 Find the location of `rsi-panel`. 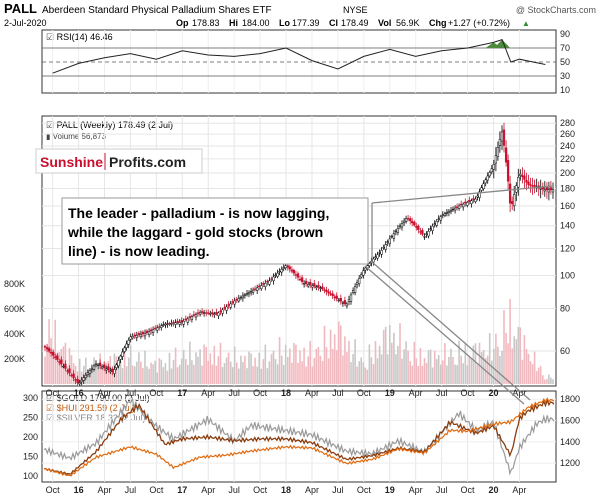

rsi-panel is located at coordinates (299, 61).